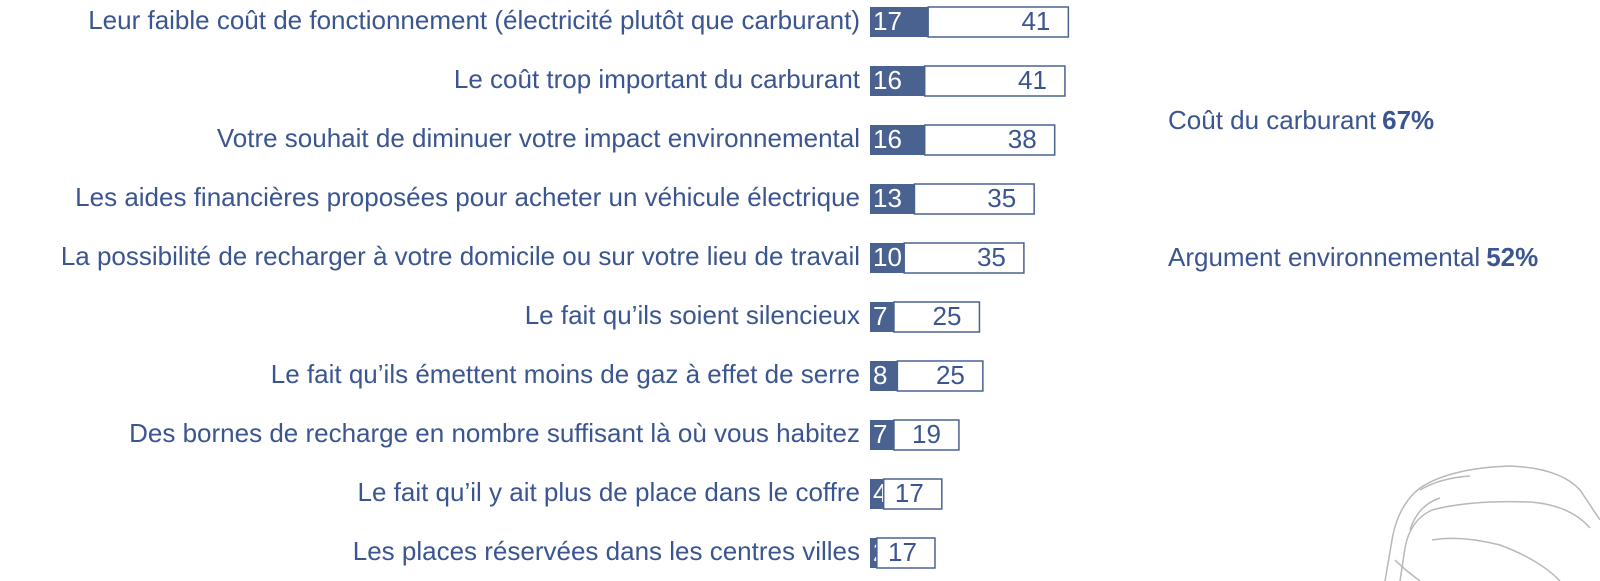 This screenshot has width=1600, height=581. Describe the element at coordinates (880, 375) in the screenshot. I see `value-label: 8` at that location.